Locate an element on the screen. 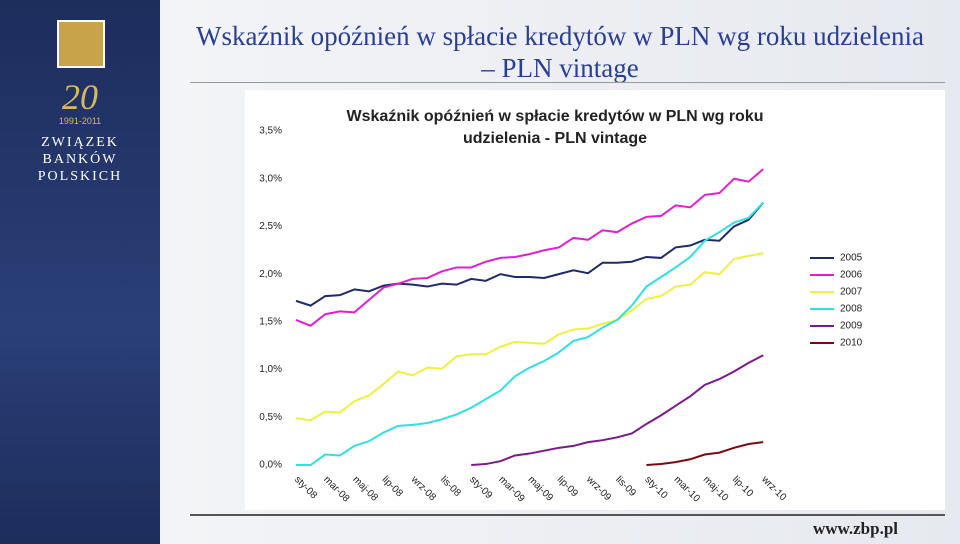 This screenshot has height=544, width=960. x-tick-label: mar-09 is located at coordinates (511, 489).